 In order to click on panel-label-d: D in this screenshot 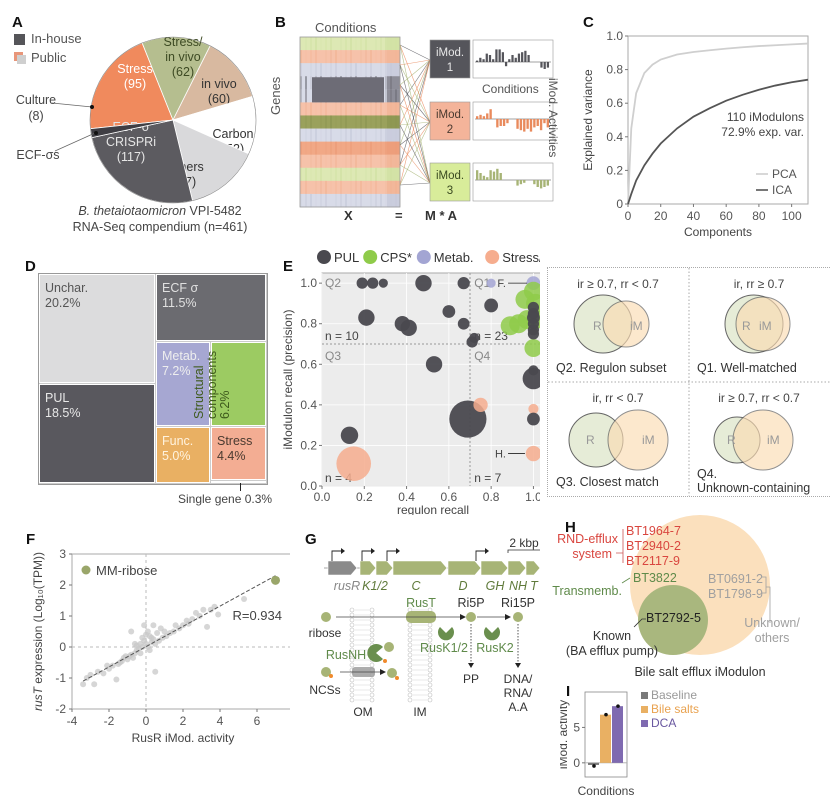, I will do `click(30, 266)`.